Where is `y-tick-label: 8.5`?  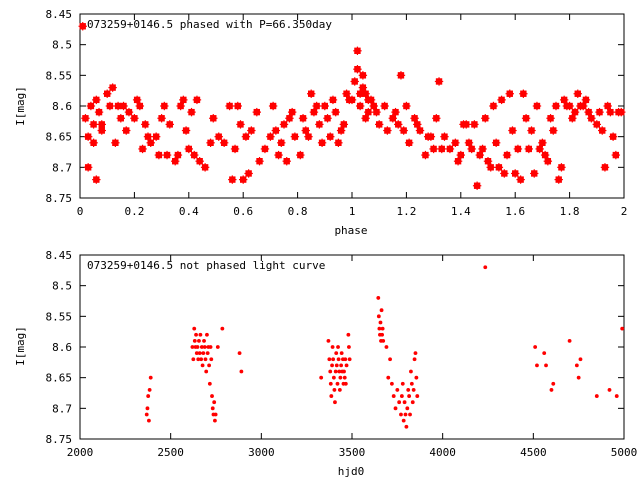 y-tick-label: 8.5 is located at coordinates (62, 286).